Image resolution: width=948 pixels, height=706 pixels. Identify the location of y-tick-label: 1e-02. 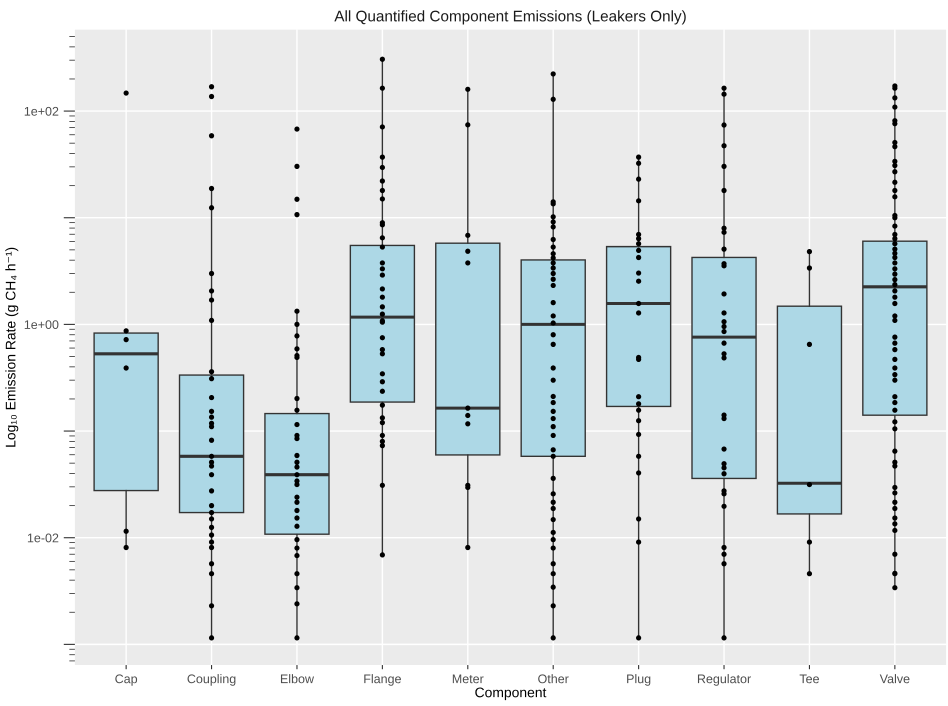
(43, 538).